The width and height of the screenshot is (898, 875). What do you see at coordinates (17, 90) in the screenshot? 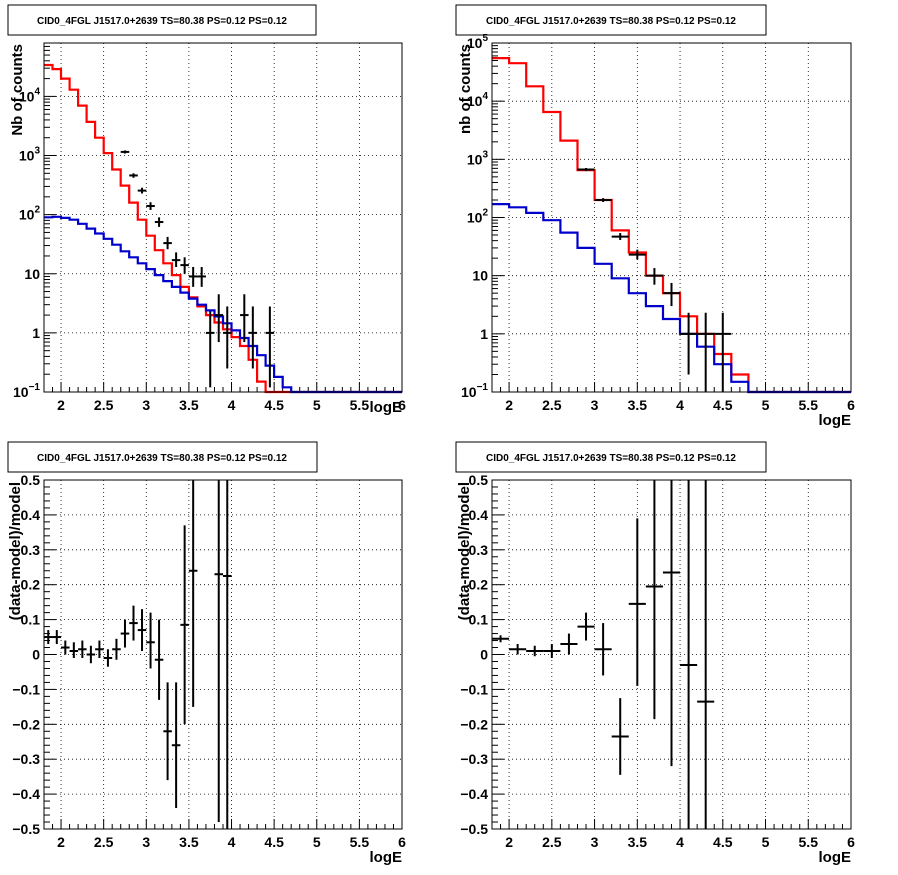
I see `y-axis-title: Nb of counts` at bounding box center [17, 90].